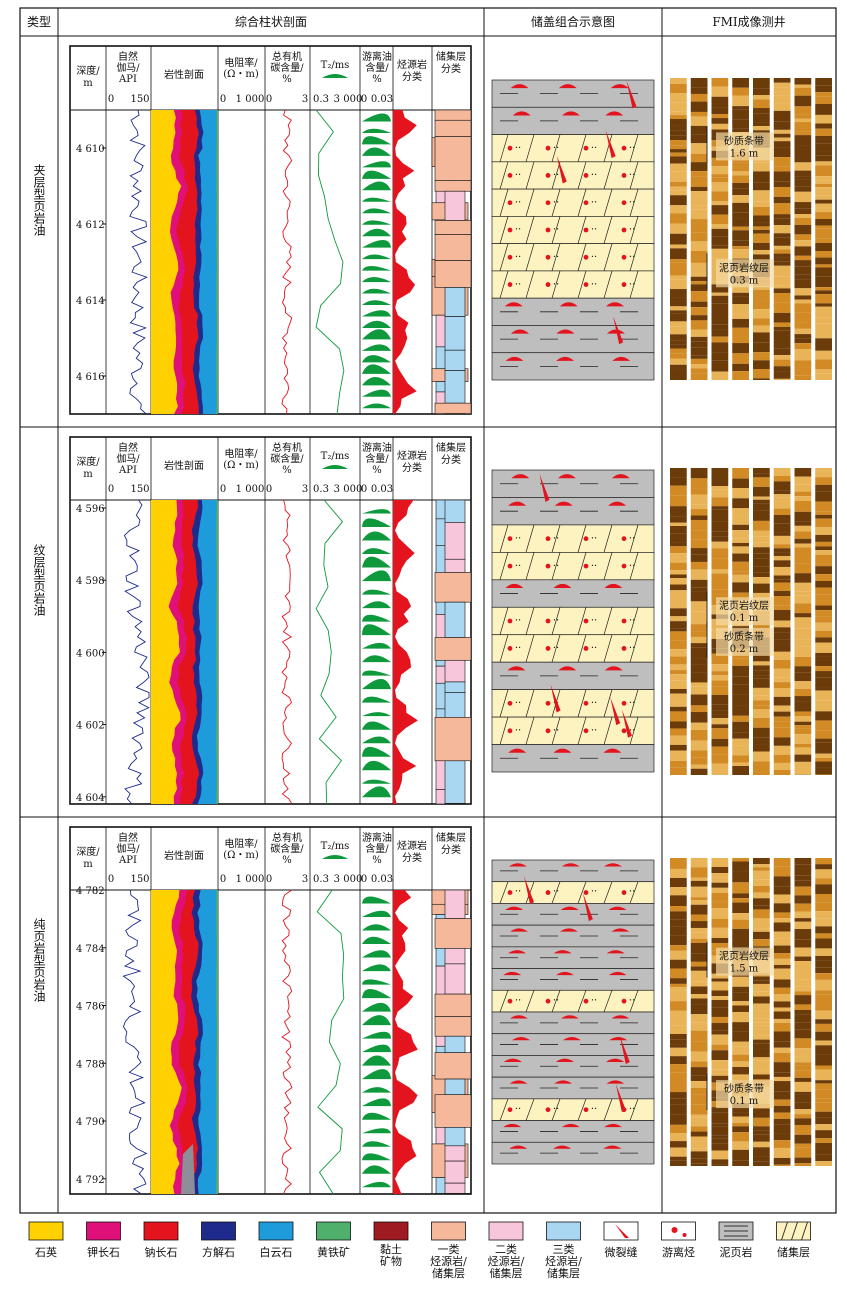  What do you see at coordinates (241, 465) in the screenshot?
I see `res-header: (Ω・m)` at bounding box center [241, 465].